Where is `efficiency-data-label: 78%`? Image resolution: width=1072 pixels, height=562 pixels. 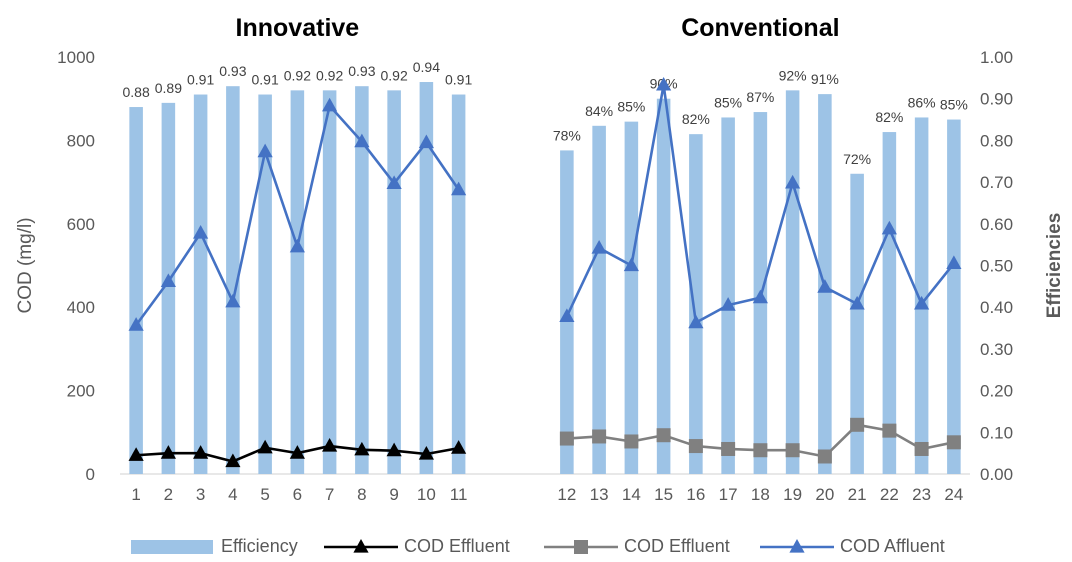
efficiency-data-label: 78% is located at coordinates (567, 135).